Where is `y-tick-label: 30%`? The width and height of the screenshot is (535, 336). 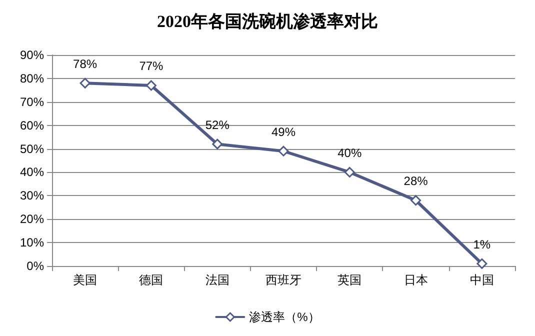 y-tick-label: 30% is located at coordinates (32, 195).